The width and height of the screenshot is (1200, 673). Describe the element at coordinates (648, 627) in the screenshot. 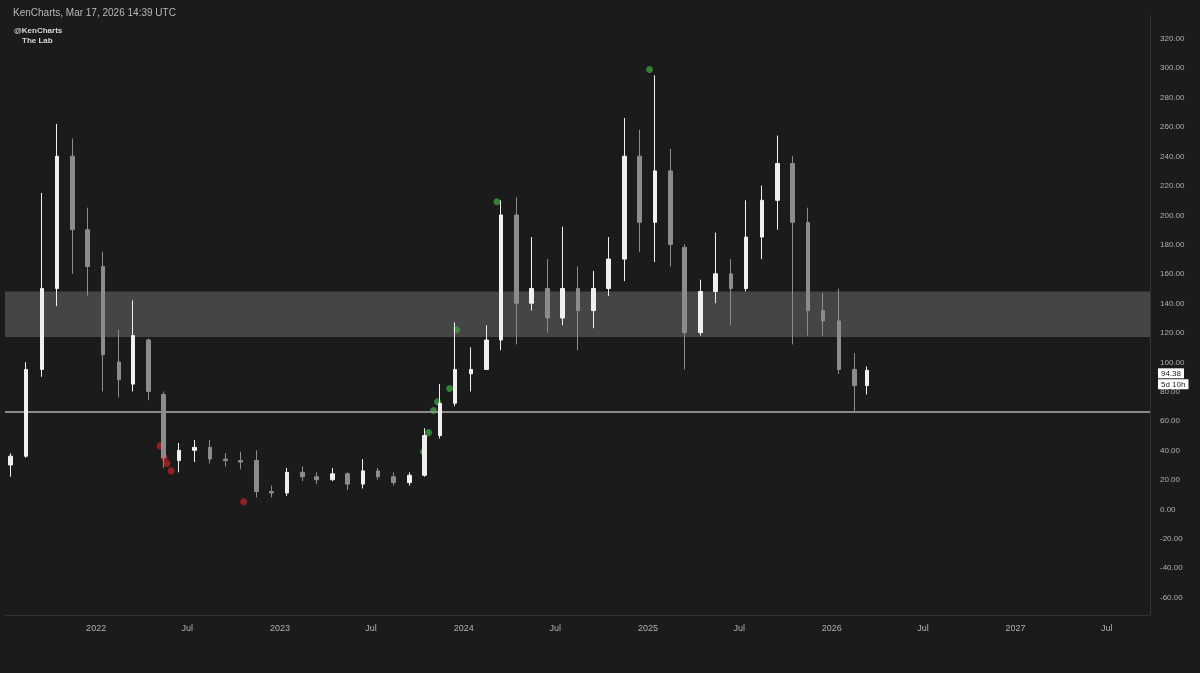

I see `x-tick-label: 2025` at that location.